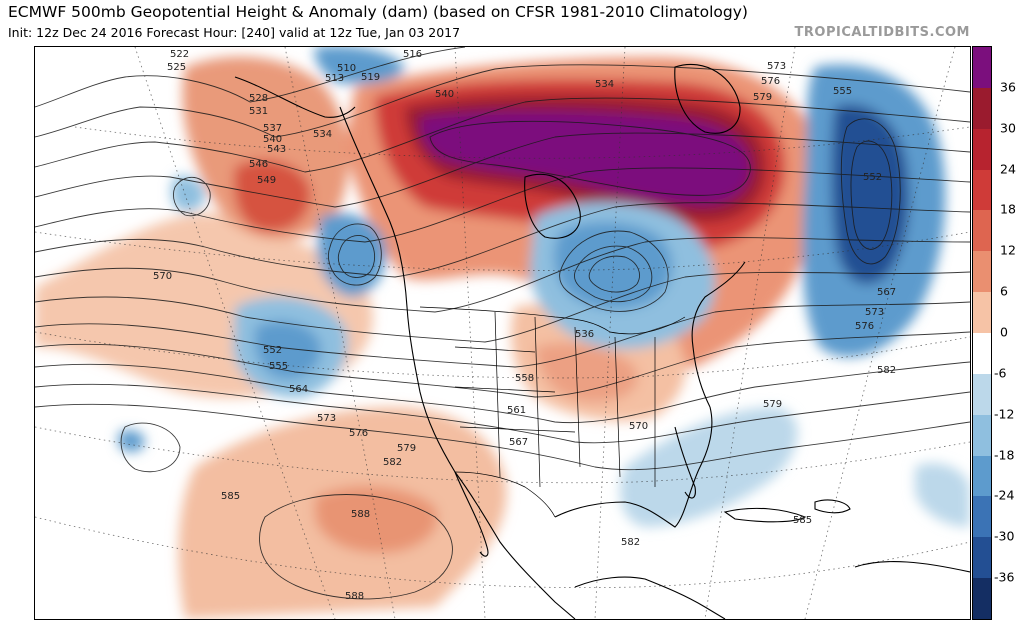 The image size is (1024, 638). What do you see at coordinates (765, 515) in the screenshot?
I see `coast-cuba` at bounding box center [765, 515].